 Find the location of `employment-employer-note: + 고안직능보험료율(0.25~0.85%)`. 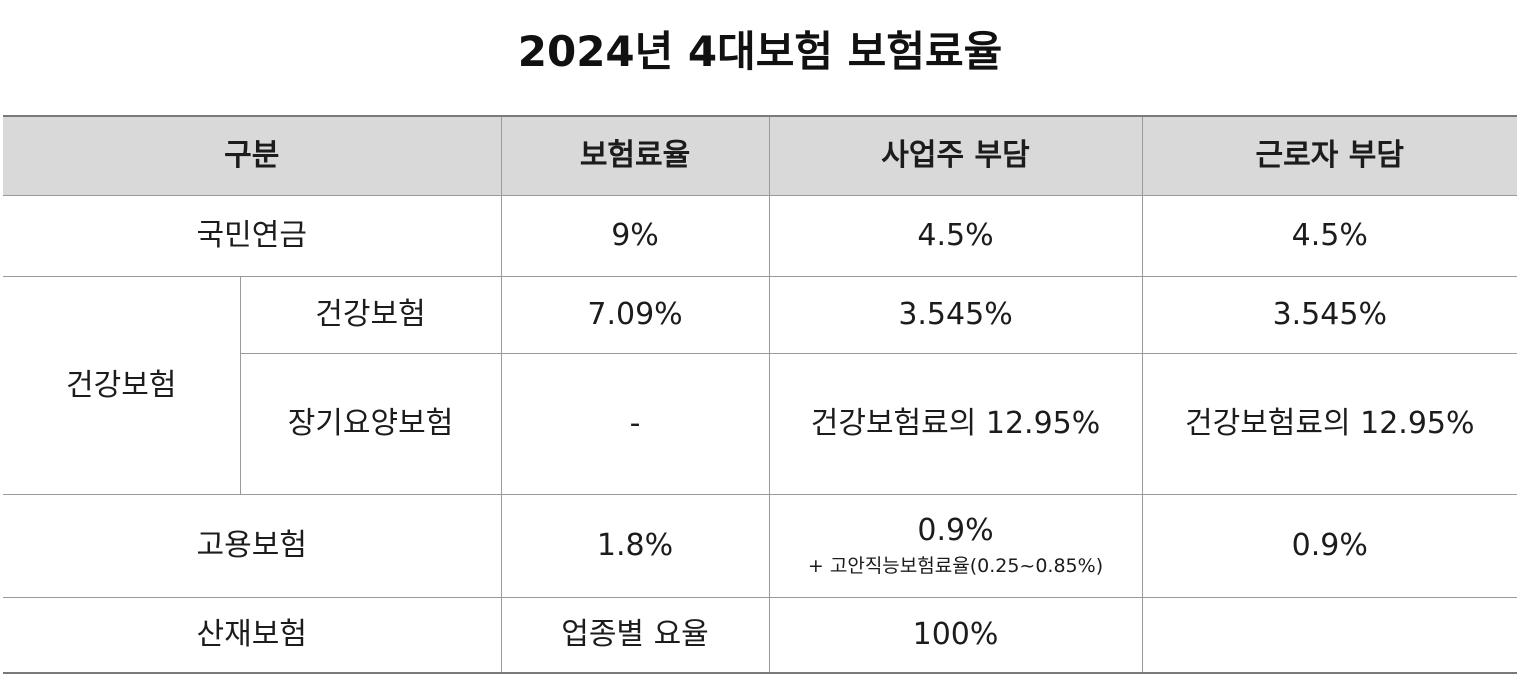

employment-employer-note: + 고안직능보험료율(0.25~0.85%) is located at coordinates (955, 566).